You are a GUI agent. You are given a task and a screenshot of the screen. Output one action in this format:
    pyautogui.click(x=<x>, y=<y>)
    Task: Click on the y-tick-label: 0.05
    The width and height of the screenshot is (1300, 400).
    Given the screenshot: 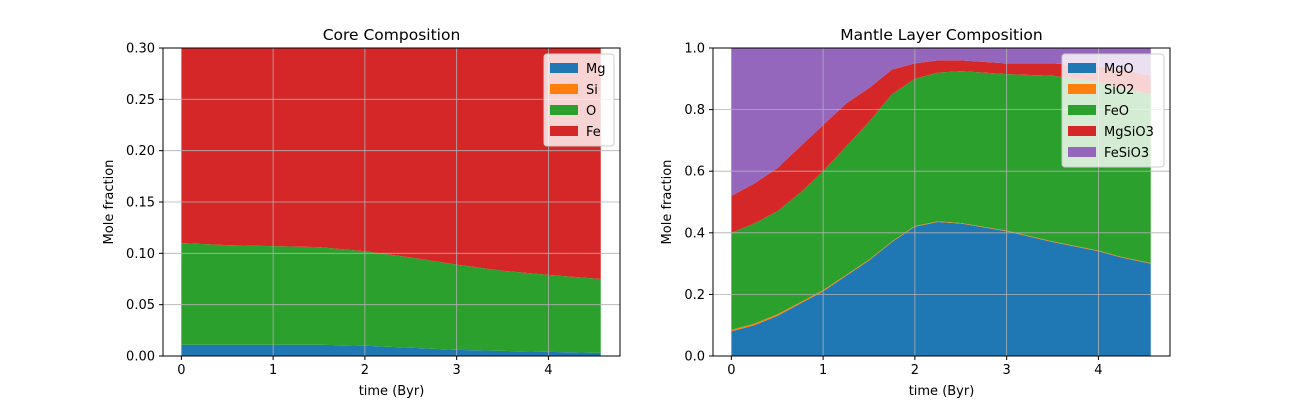 What is the action you would take?
    pyautogui.click(x=140, y=305)
    